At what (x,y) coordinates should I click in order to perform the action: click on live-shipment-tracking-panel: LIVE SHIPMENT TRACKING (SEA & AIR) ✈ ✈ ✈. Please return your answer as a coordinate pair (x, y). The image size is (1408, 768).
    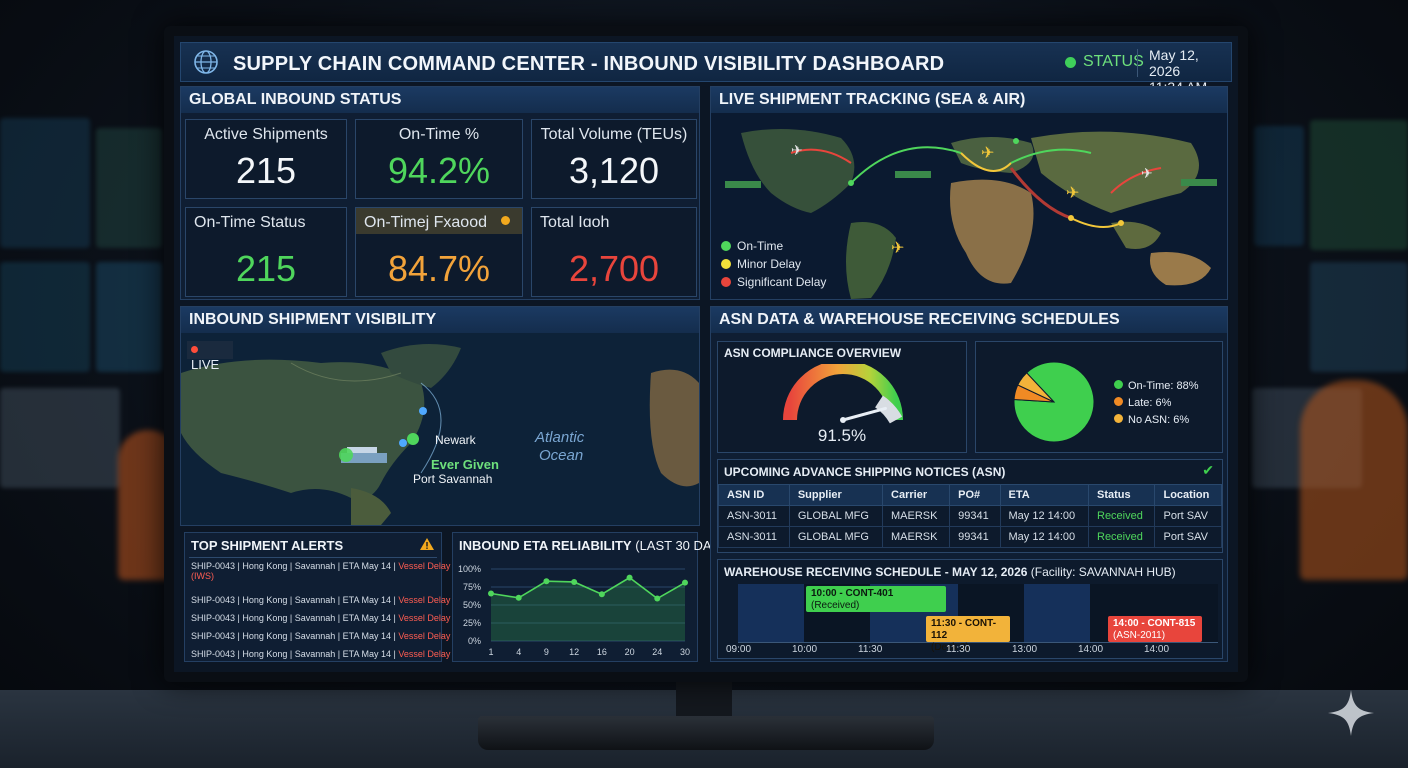
    Looking at the image, I should click on (969, 193).